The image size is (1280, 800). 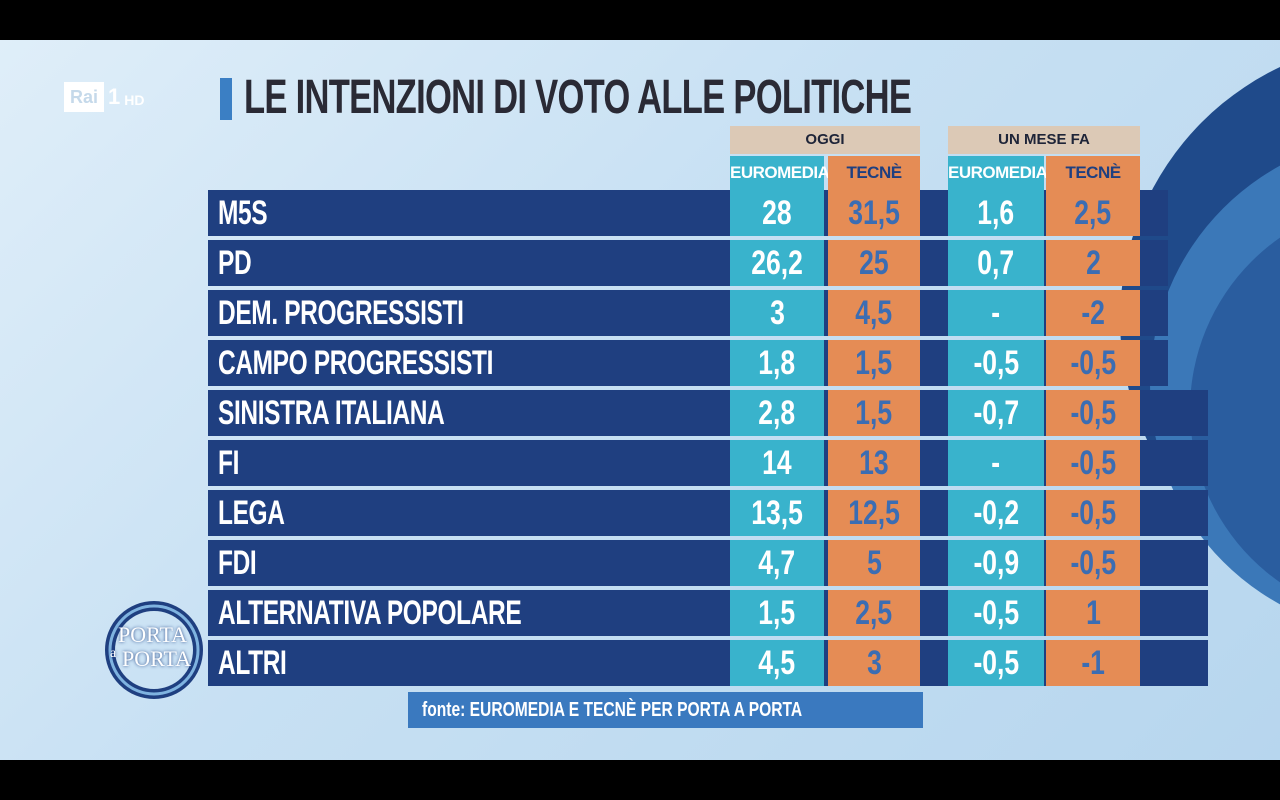 I want to click on tecne-mese-cell-value: 2,5, so click(x=1093, y=213).